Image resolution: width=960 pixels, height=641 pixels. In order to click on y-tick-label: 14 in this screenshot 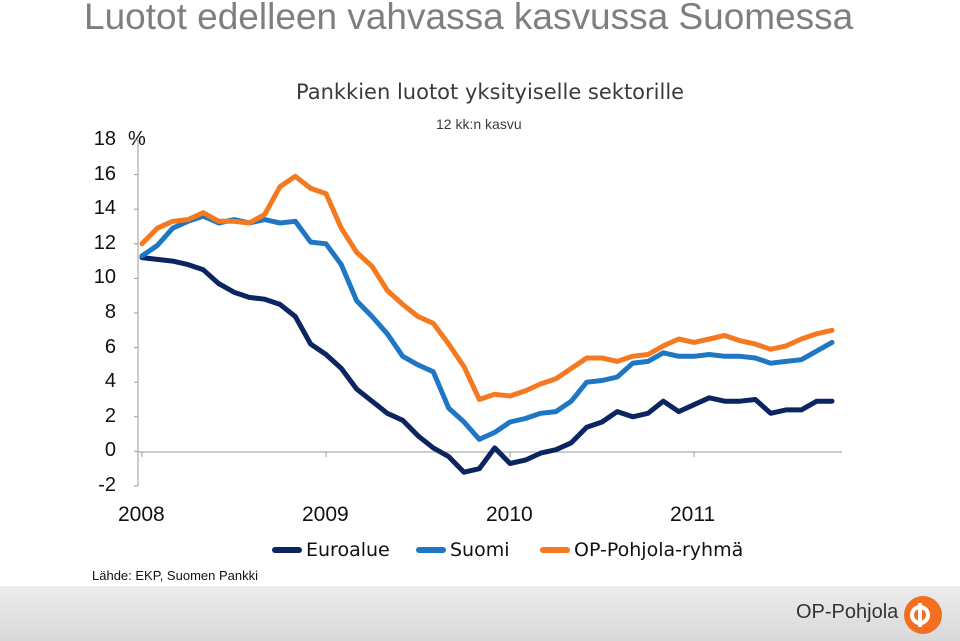, I will do `click(104, 208)`.